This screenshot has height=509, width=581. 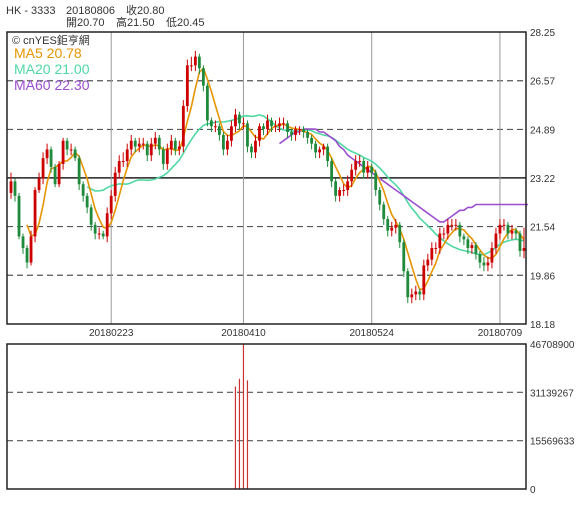 I want to click on date-tick-label: 20180223, so click(x=111, y=333).